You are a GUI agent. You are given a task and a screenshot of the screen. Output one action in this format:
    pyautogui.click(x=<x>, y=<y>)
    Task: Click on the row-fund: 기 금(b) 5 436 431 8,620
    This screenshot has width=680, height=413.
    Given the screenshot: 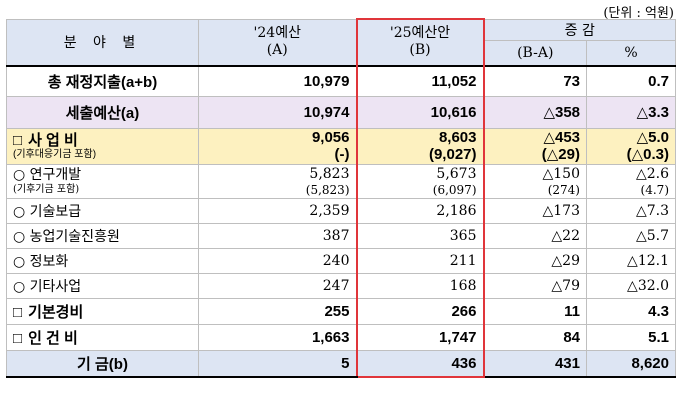 What is the action you would take?
    pyautogui.click(x=341, y=363)
    